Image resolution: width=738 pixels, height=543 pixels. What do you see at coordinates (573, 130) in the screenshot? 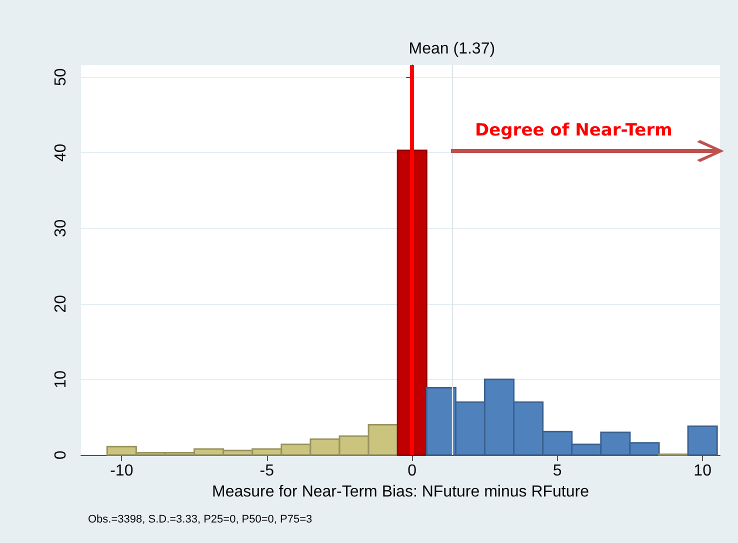
I see `annotation: Degree of Near-Term` at bounding box center [573, 130].